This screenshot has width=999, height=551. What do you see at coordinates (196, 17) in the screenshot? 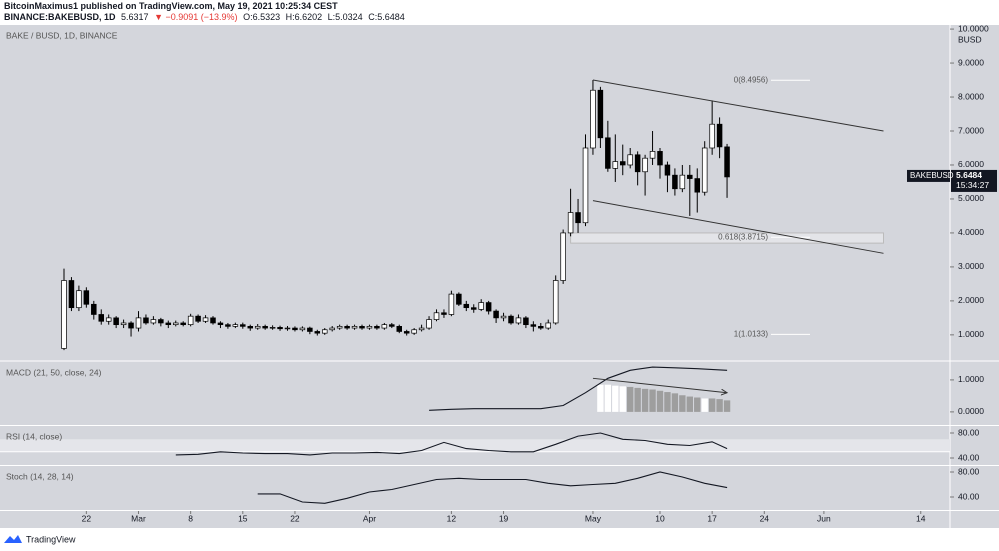
I see `change: ▼ −0.9091 (−13.9%)` at bounding box center [196, 17].